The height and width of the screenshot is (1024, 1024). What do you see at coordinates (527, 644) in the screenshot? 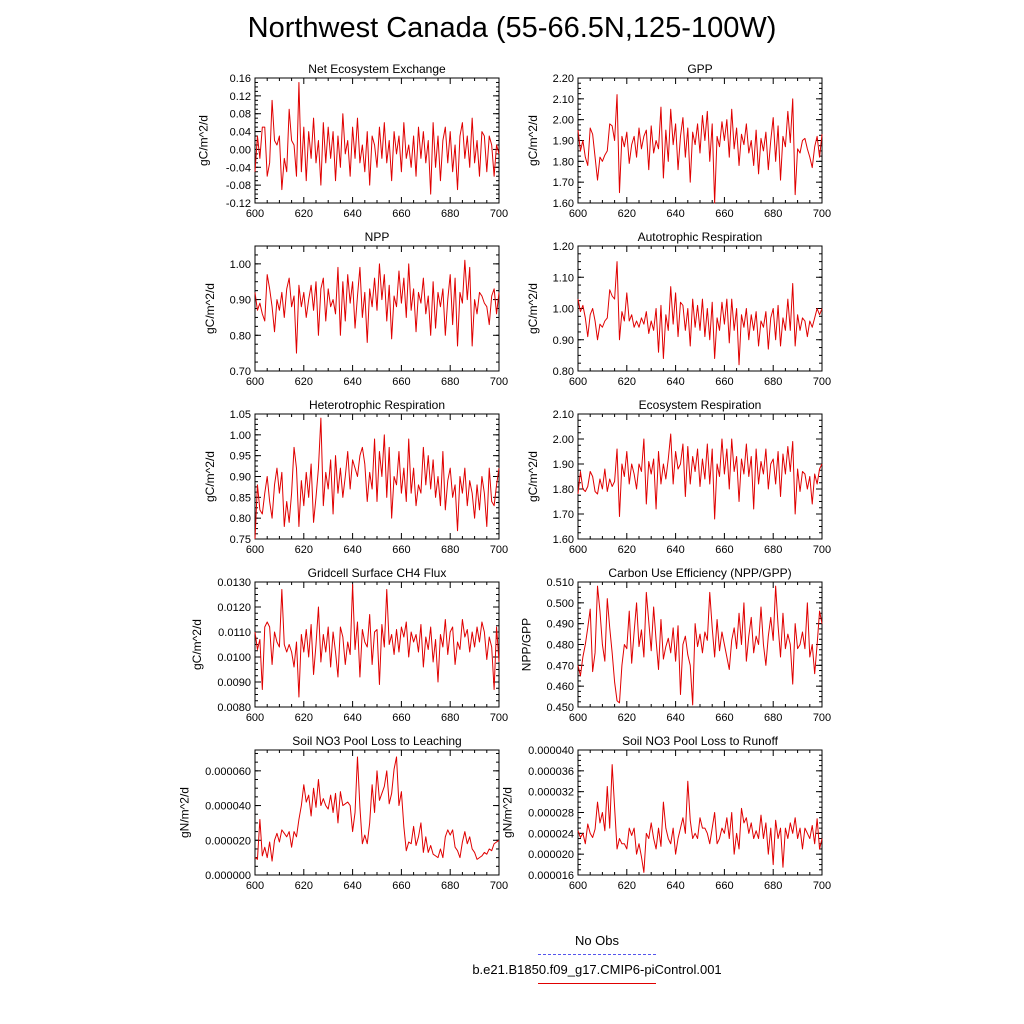
I see `y-axis-label-carbon-use-efficiency-npp-gpp: NPP/GPP` at bounding box center [527, 644].